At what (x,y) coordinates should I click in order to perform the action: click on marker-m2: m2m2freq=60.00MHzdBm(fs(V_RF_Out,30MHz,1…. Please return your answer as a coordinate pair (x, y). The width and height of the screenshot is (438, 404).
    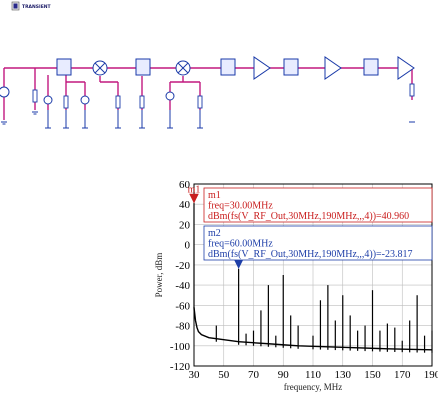
    Looking at the image, I should click on (318, 247).